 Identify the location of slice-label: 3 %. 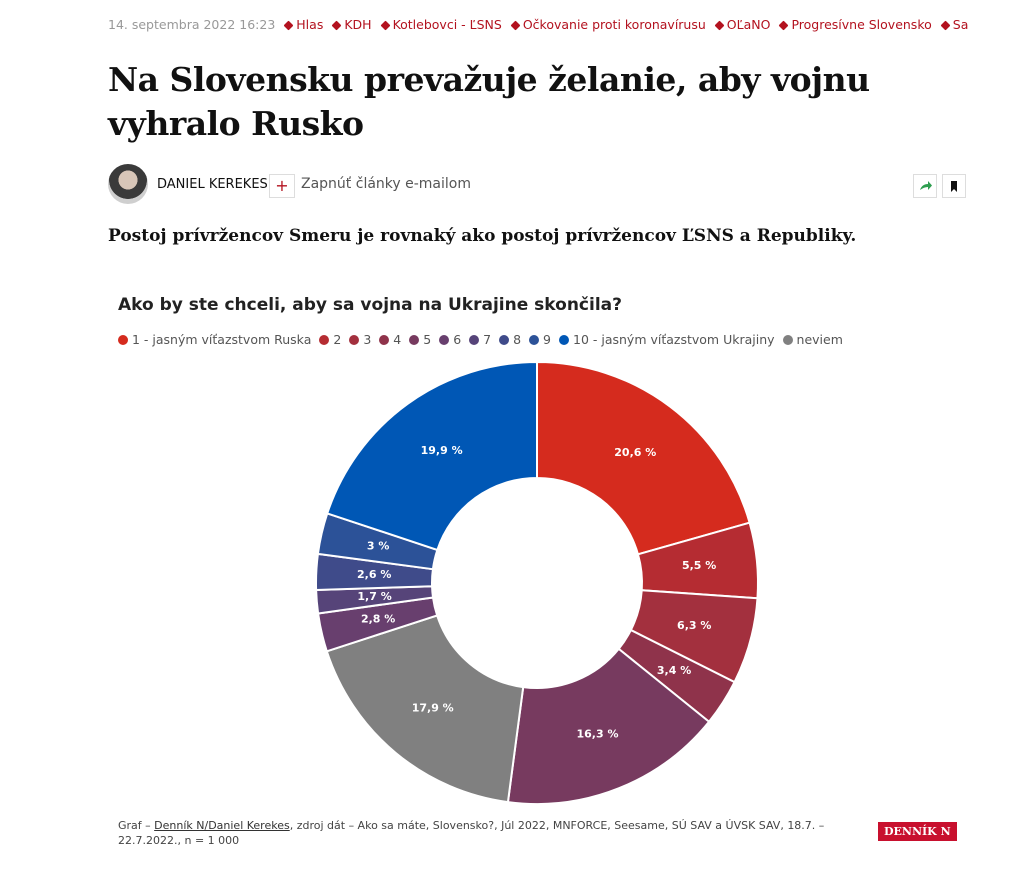
(378, 545).